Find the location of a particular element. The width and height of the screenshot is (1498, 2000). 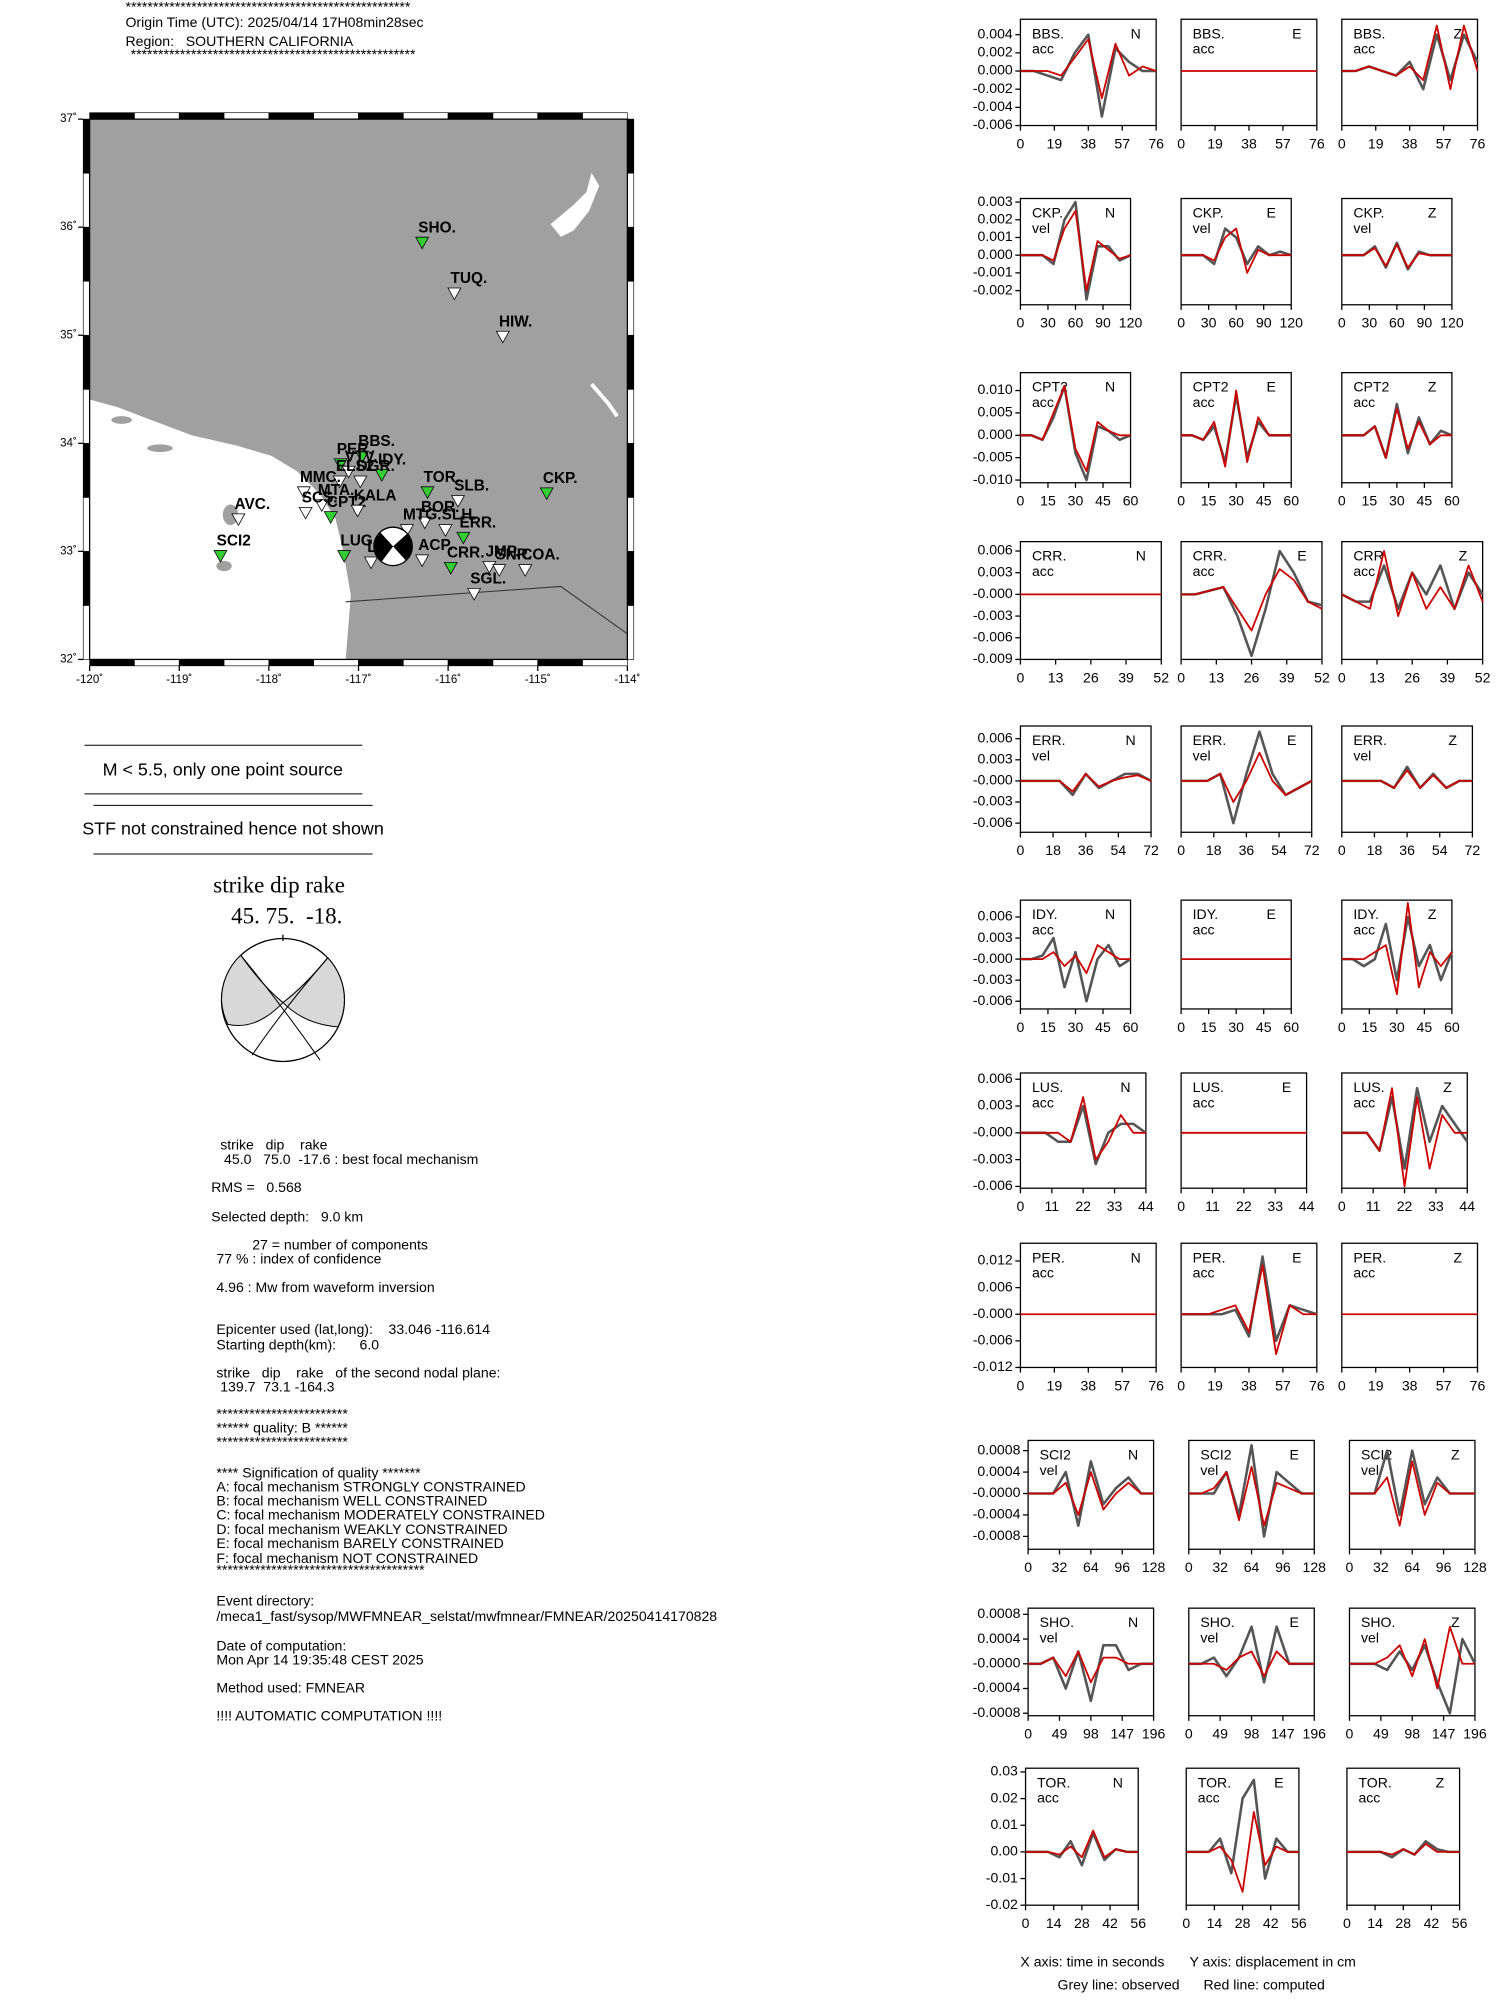

x-tick-label: 11 is located at coordinates (1212, 1206).